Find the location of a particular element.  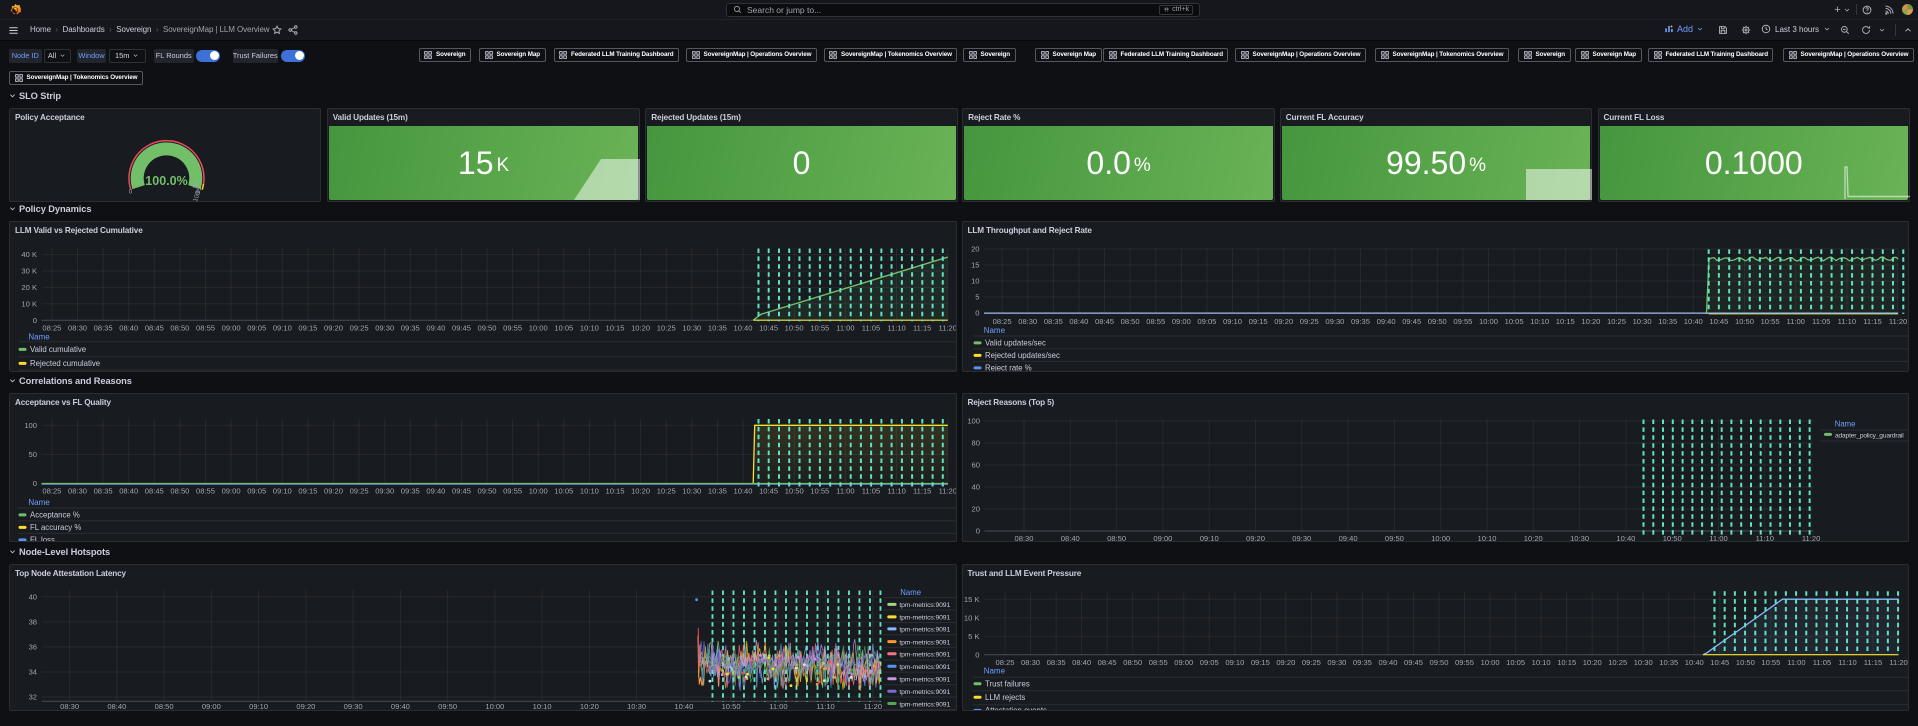

svg-text: 80 is located at coordinates (975, 442).